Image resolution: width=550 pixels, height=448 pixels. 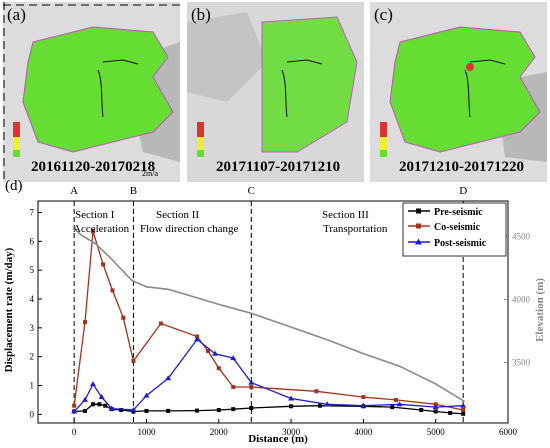 I want to click on legend: Pre-seismic Co-seismic Post-seismic, so click(x=454, y=229).